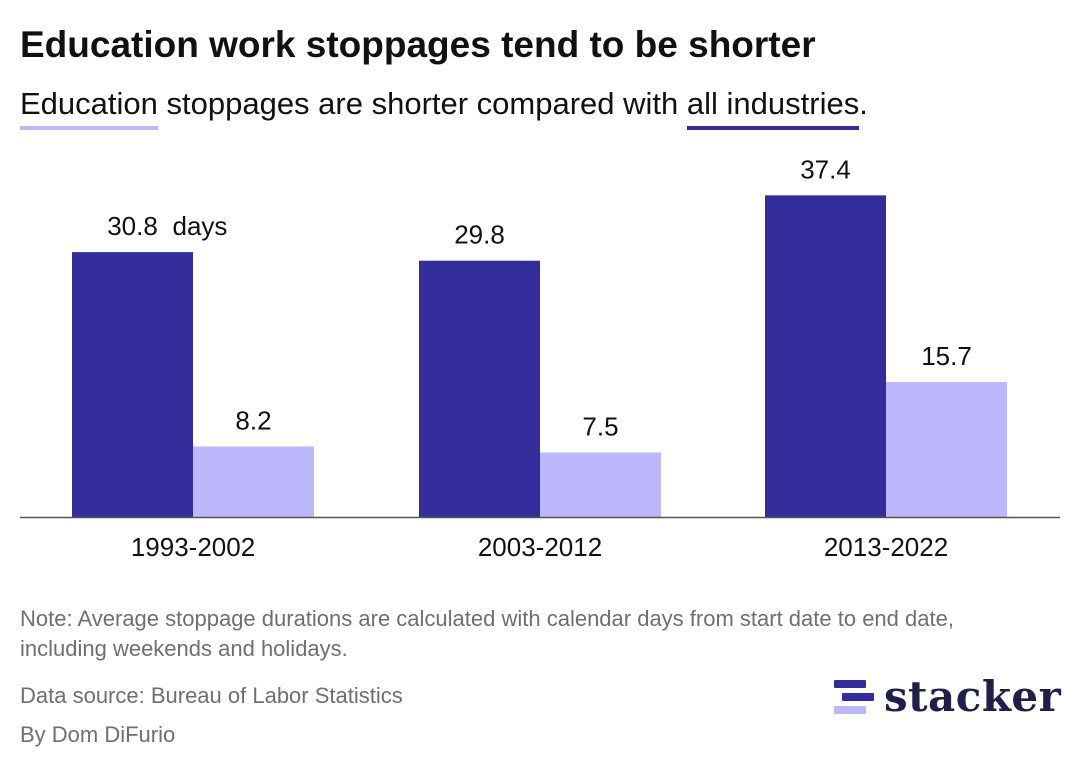  Describe the element at coordinates (540, 547) in the screenshot. I see `x-tick-label: 2003-2012` at that location.